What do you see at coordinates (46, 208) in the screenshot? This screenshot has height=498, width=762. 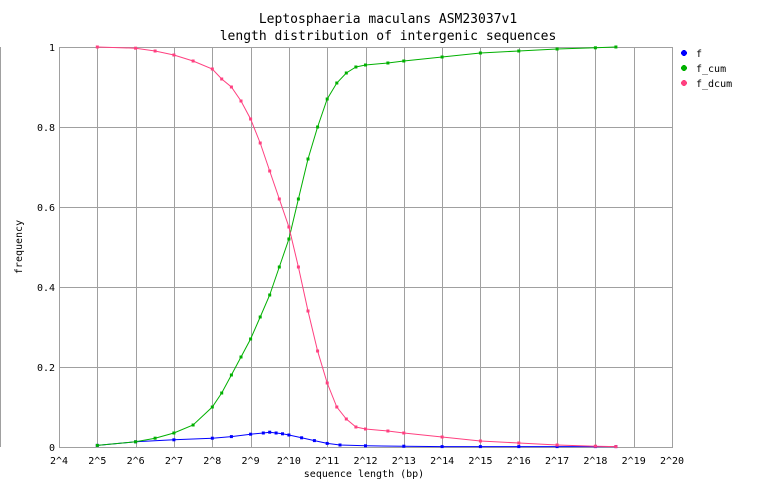 I see `y-tick-label: 0.6` at bounding box center [46, 208].